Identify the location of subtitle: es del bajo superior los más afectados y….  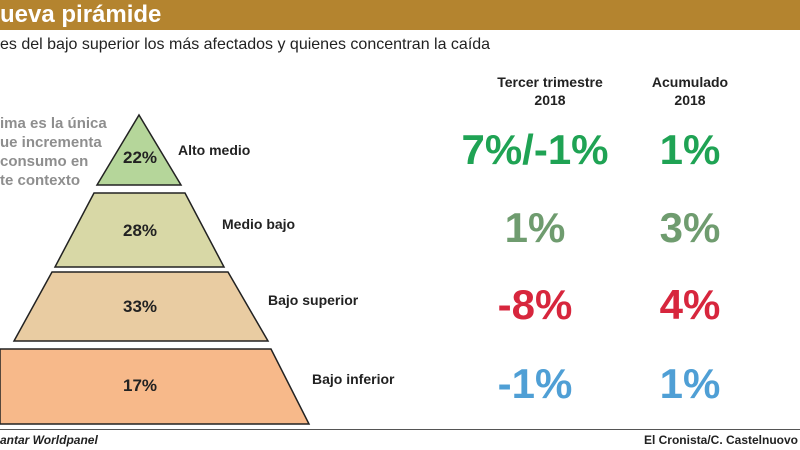
(245, 44).